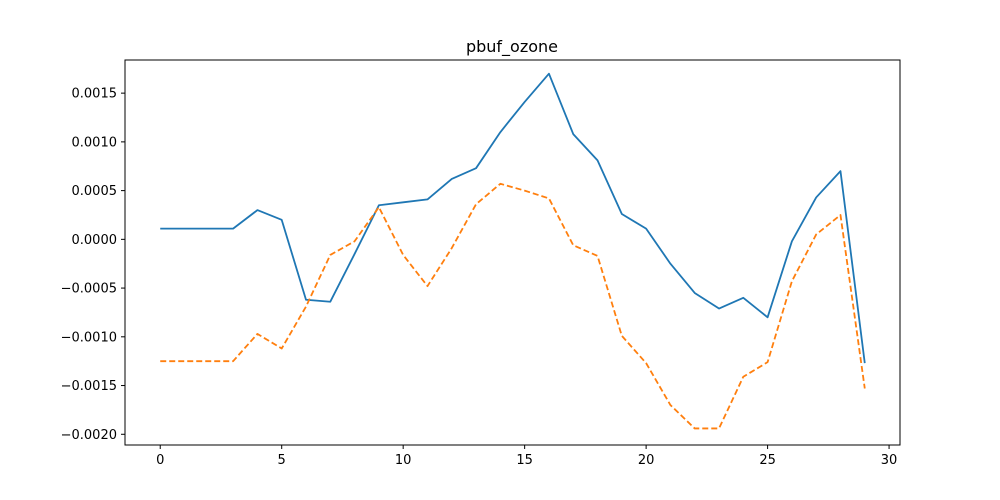 The height and width of the screenshot is (500, 1000). What do you see at coordinates (512, 47) in the screenshot?
I see `chart-title: pbuf_ozone` at bounding box center [512, 47].